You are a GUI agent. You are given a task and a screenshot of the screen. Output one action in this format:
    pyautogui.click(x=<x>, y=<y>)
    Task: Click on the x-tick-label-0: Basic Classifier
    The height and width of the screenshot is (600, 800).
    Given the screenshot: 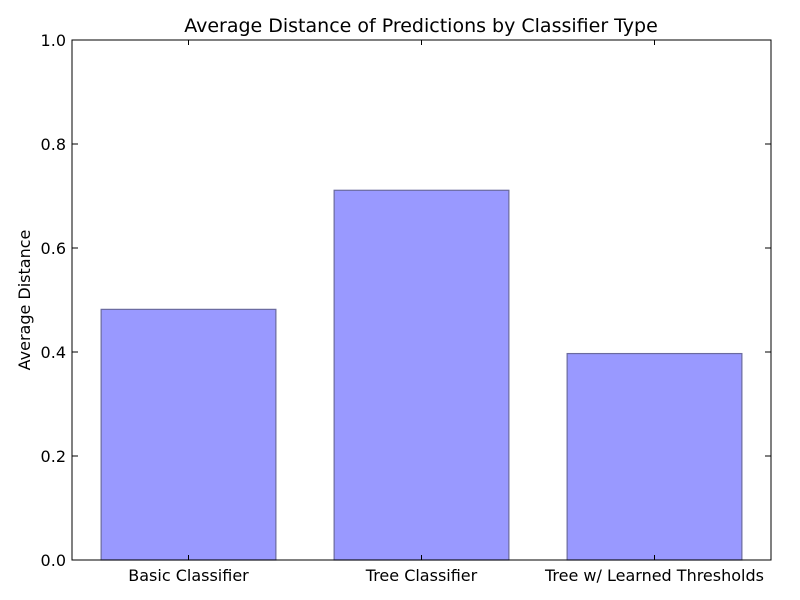 What is the action you would take?
    pyautogui.click(x=188, y=575)
    